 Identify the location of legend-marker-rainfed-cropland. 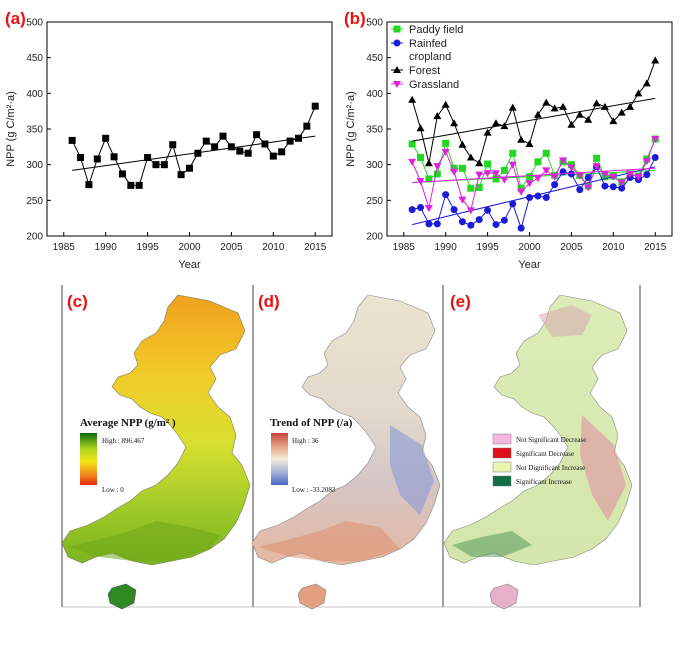
(397, 43).